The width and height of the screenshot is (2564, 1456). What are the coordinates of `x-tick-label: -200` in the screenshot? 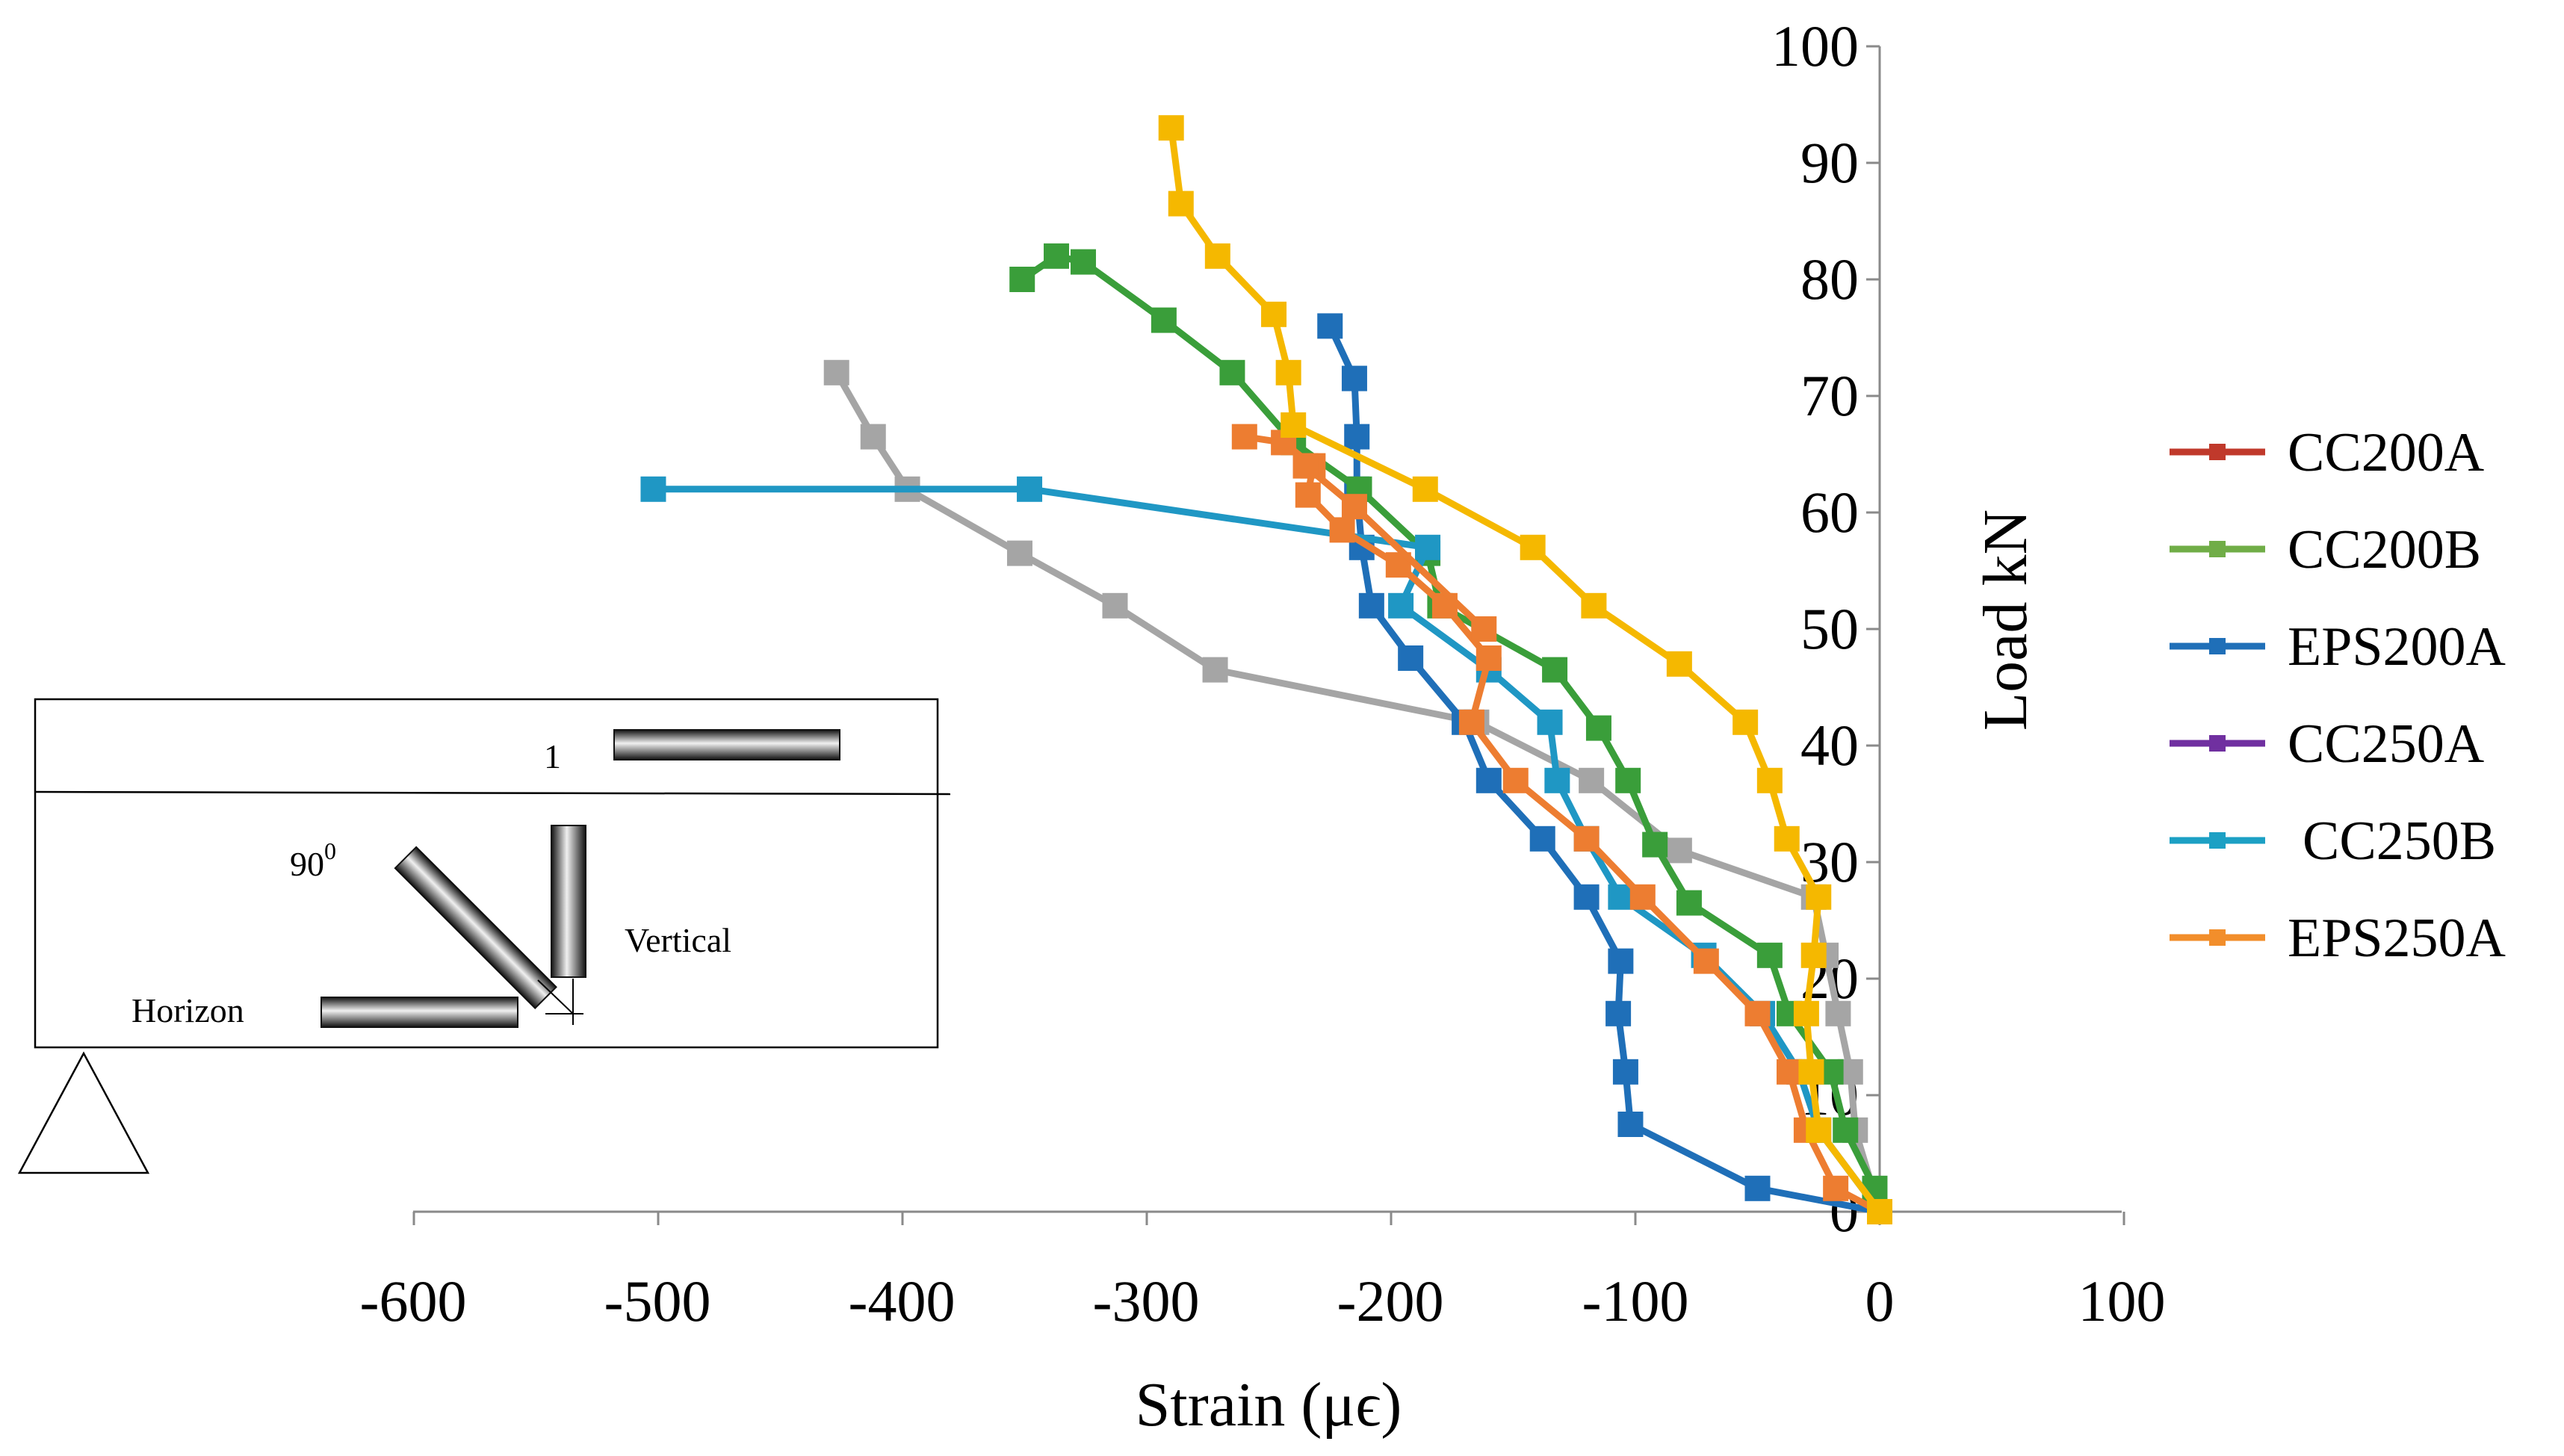 It's located at (1390, 1300).